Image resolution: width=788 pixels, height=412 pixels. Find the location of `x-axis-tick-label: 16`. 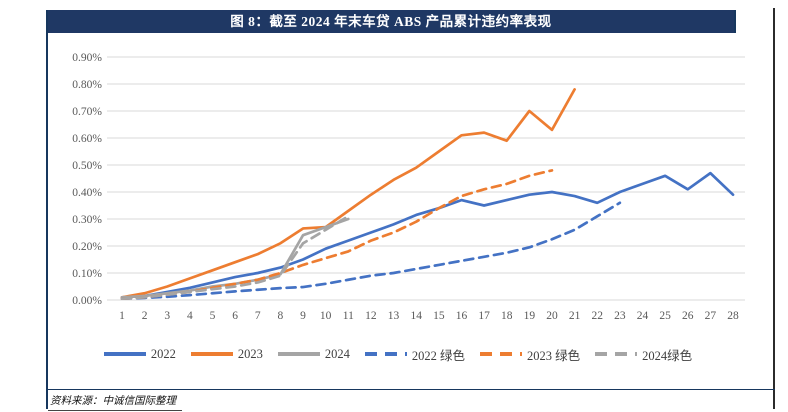

x-axis-tick-label: 16 is located at coordinates (462, 316).